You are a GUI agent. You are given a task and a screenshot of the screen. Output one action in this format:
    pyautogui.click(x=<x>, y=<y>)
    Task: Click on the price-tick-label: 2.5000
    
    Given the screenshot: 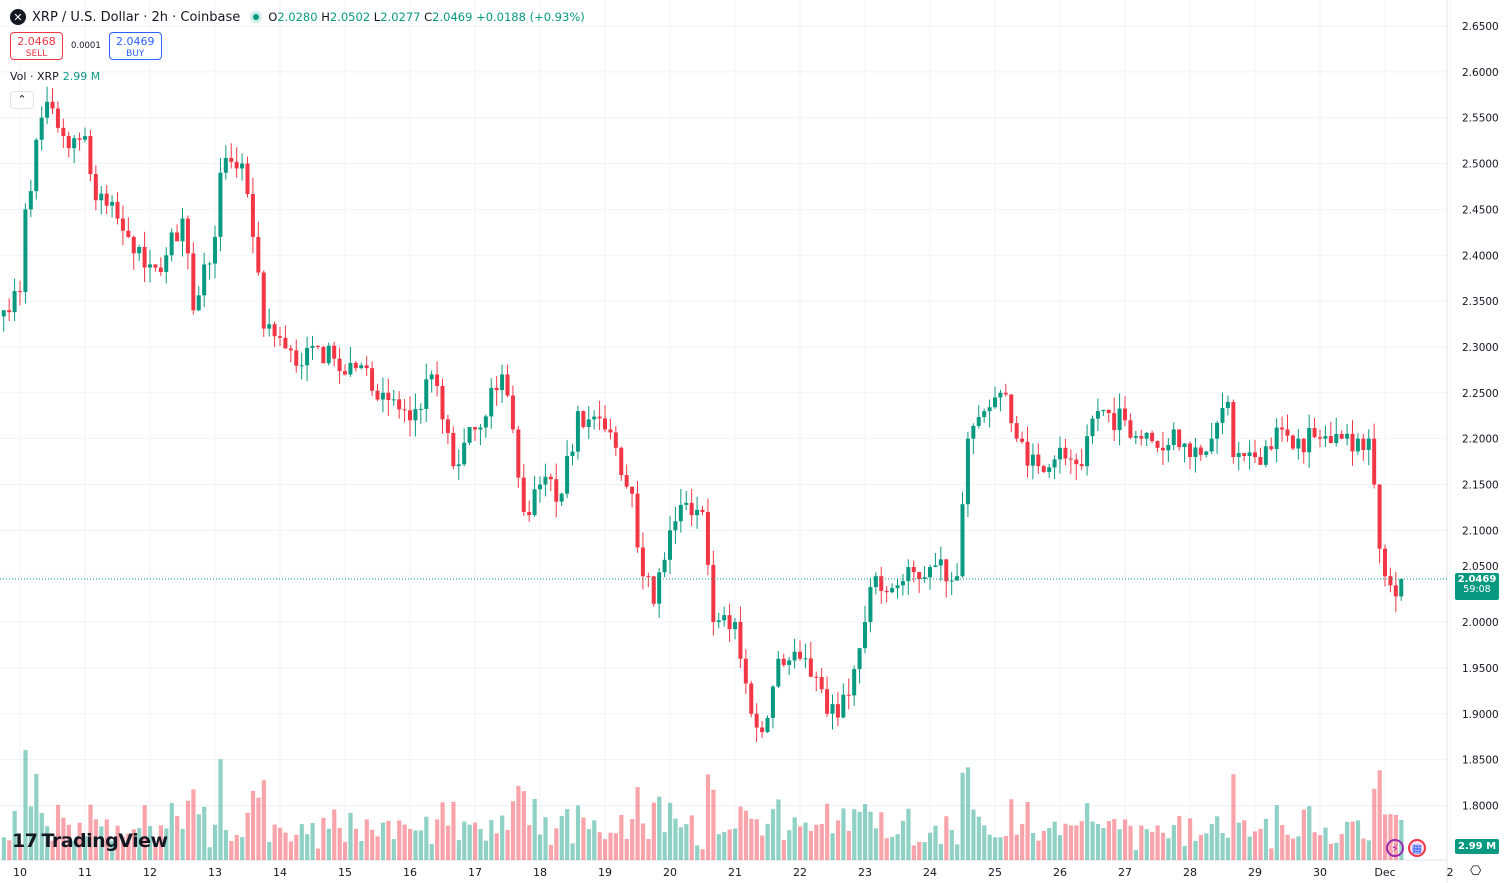 What is the action you would take?
    pyautogui.click(x=1480, y=165)
    